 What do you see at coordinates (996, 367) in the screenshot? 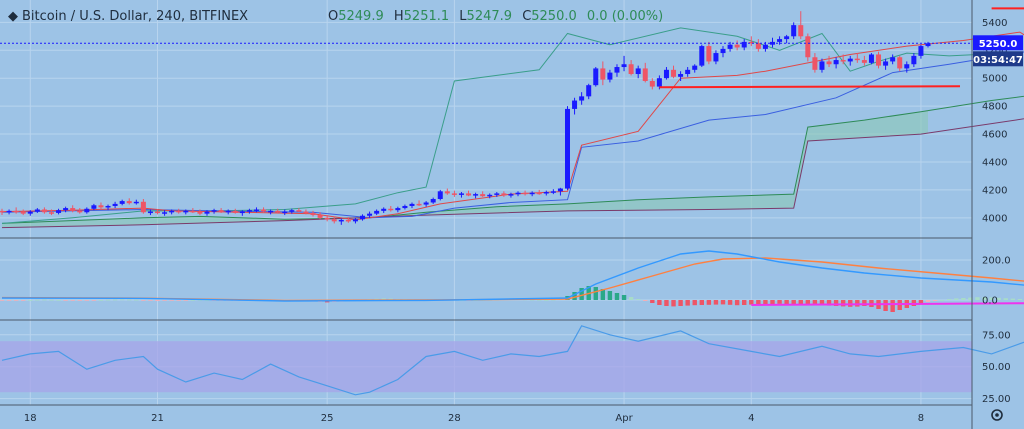
I see `rsi-tick-label-1: 50.00` at bounding box center [996, 367].